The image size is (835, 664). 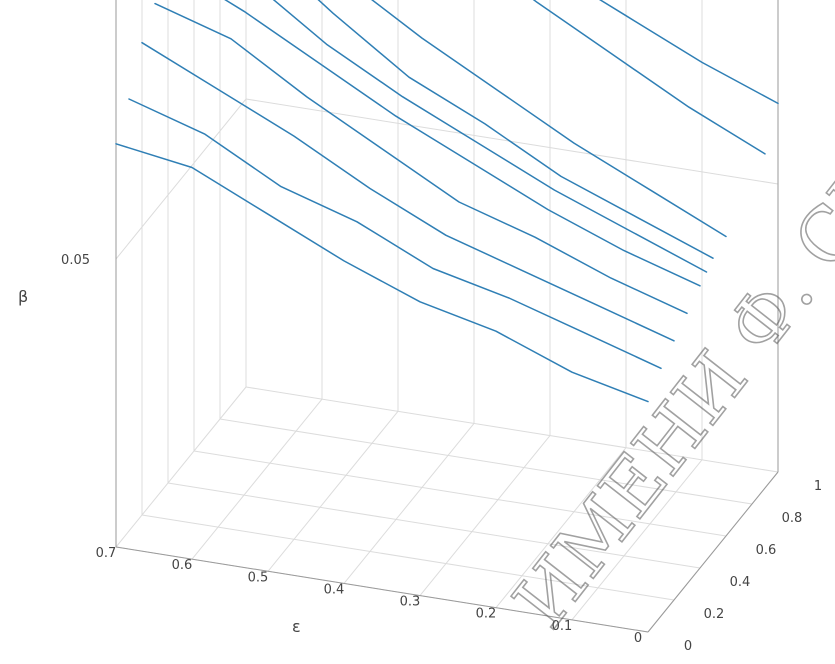 I want to click on x-tick-label: 0.2, so click(x=486, y=614).